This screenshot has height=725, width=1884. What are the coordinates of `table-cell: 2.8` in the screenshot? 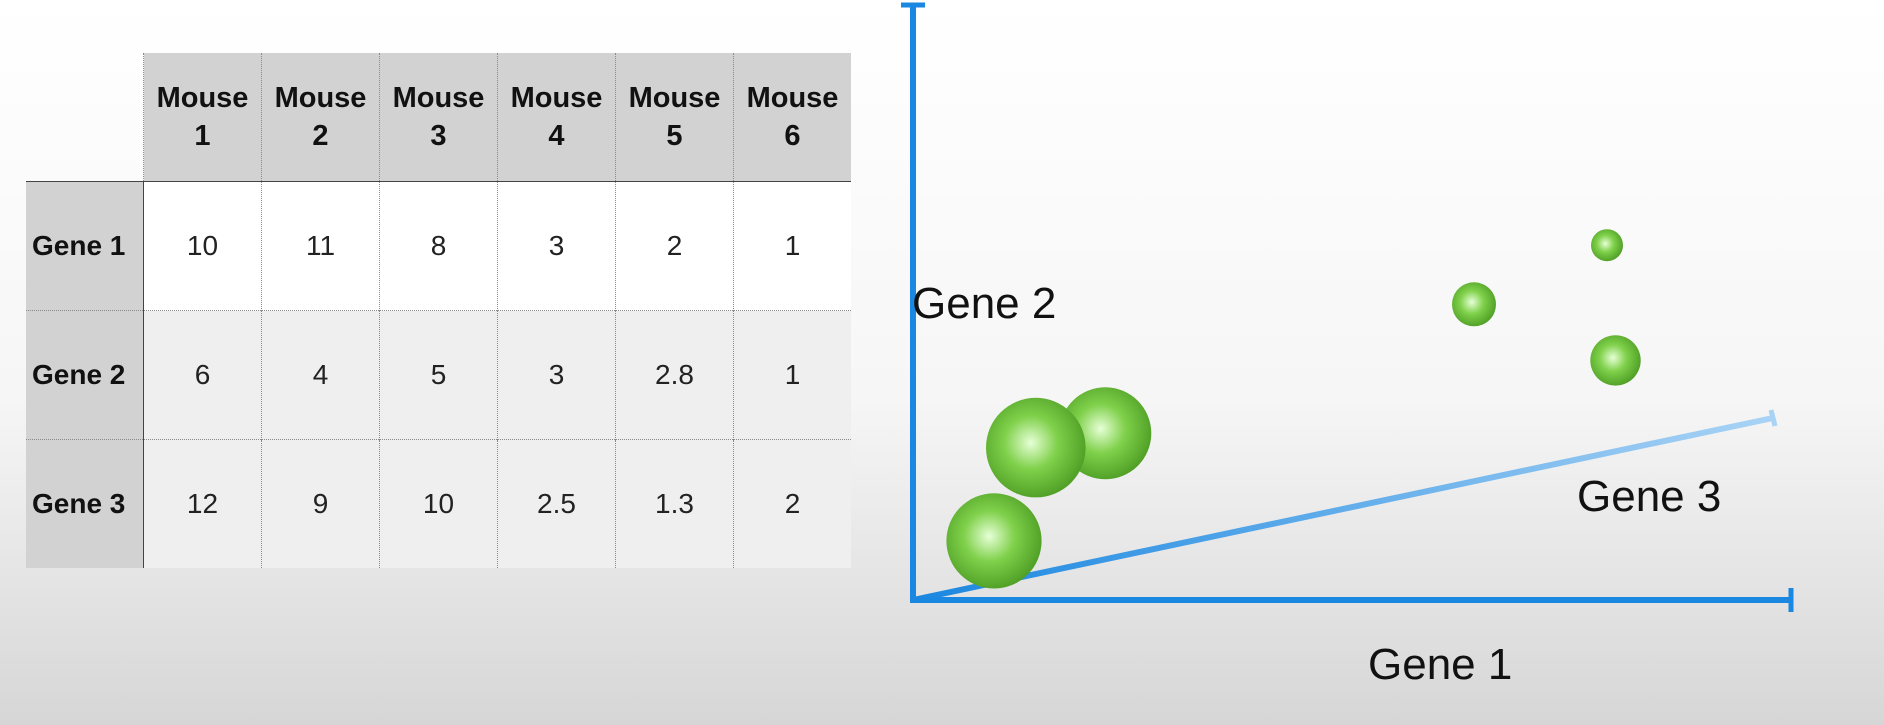 It's located at (674, 375).